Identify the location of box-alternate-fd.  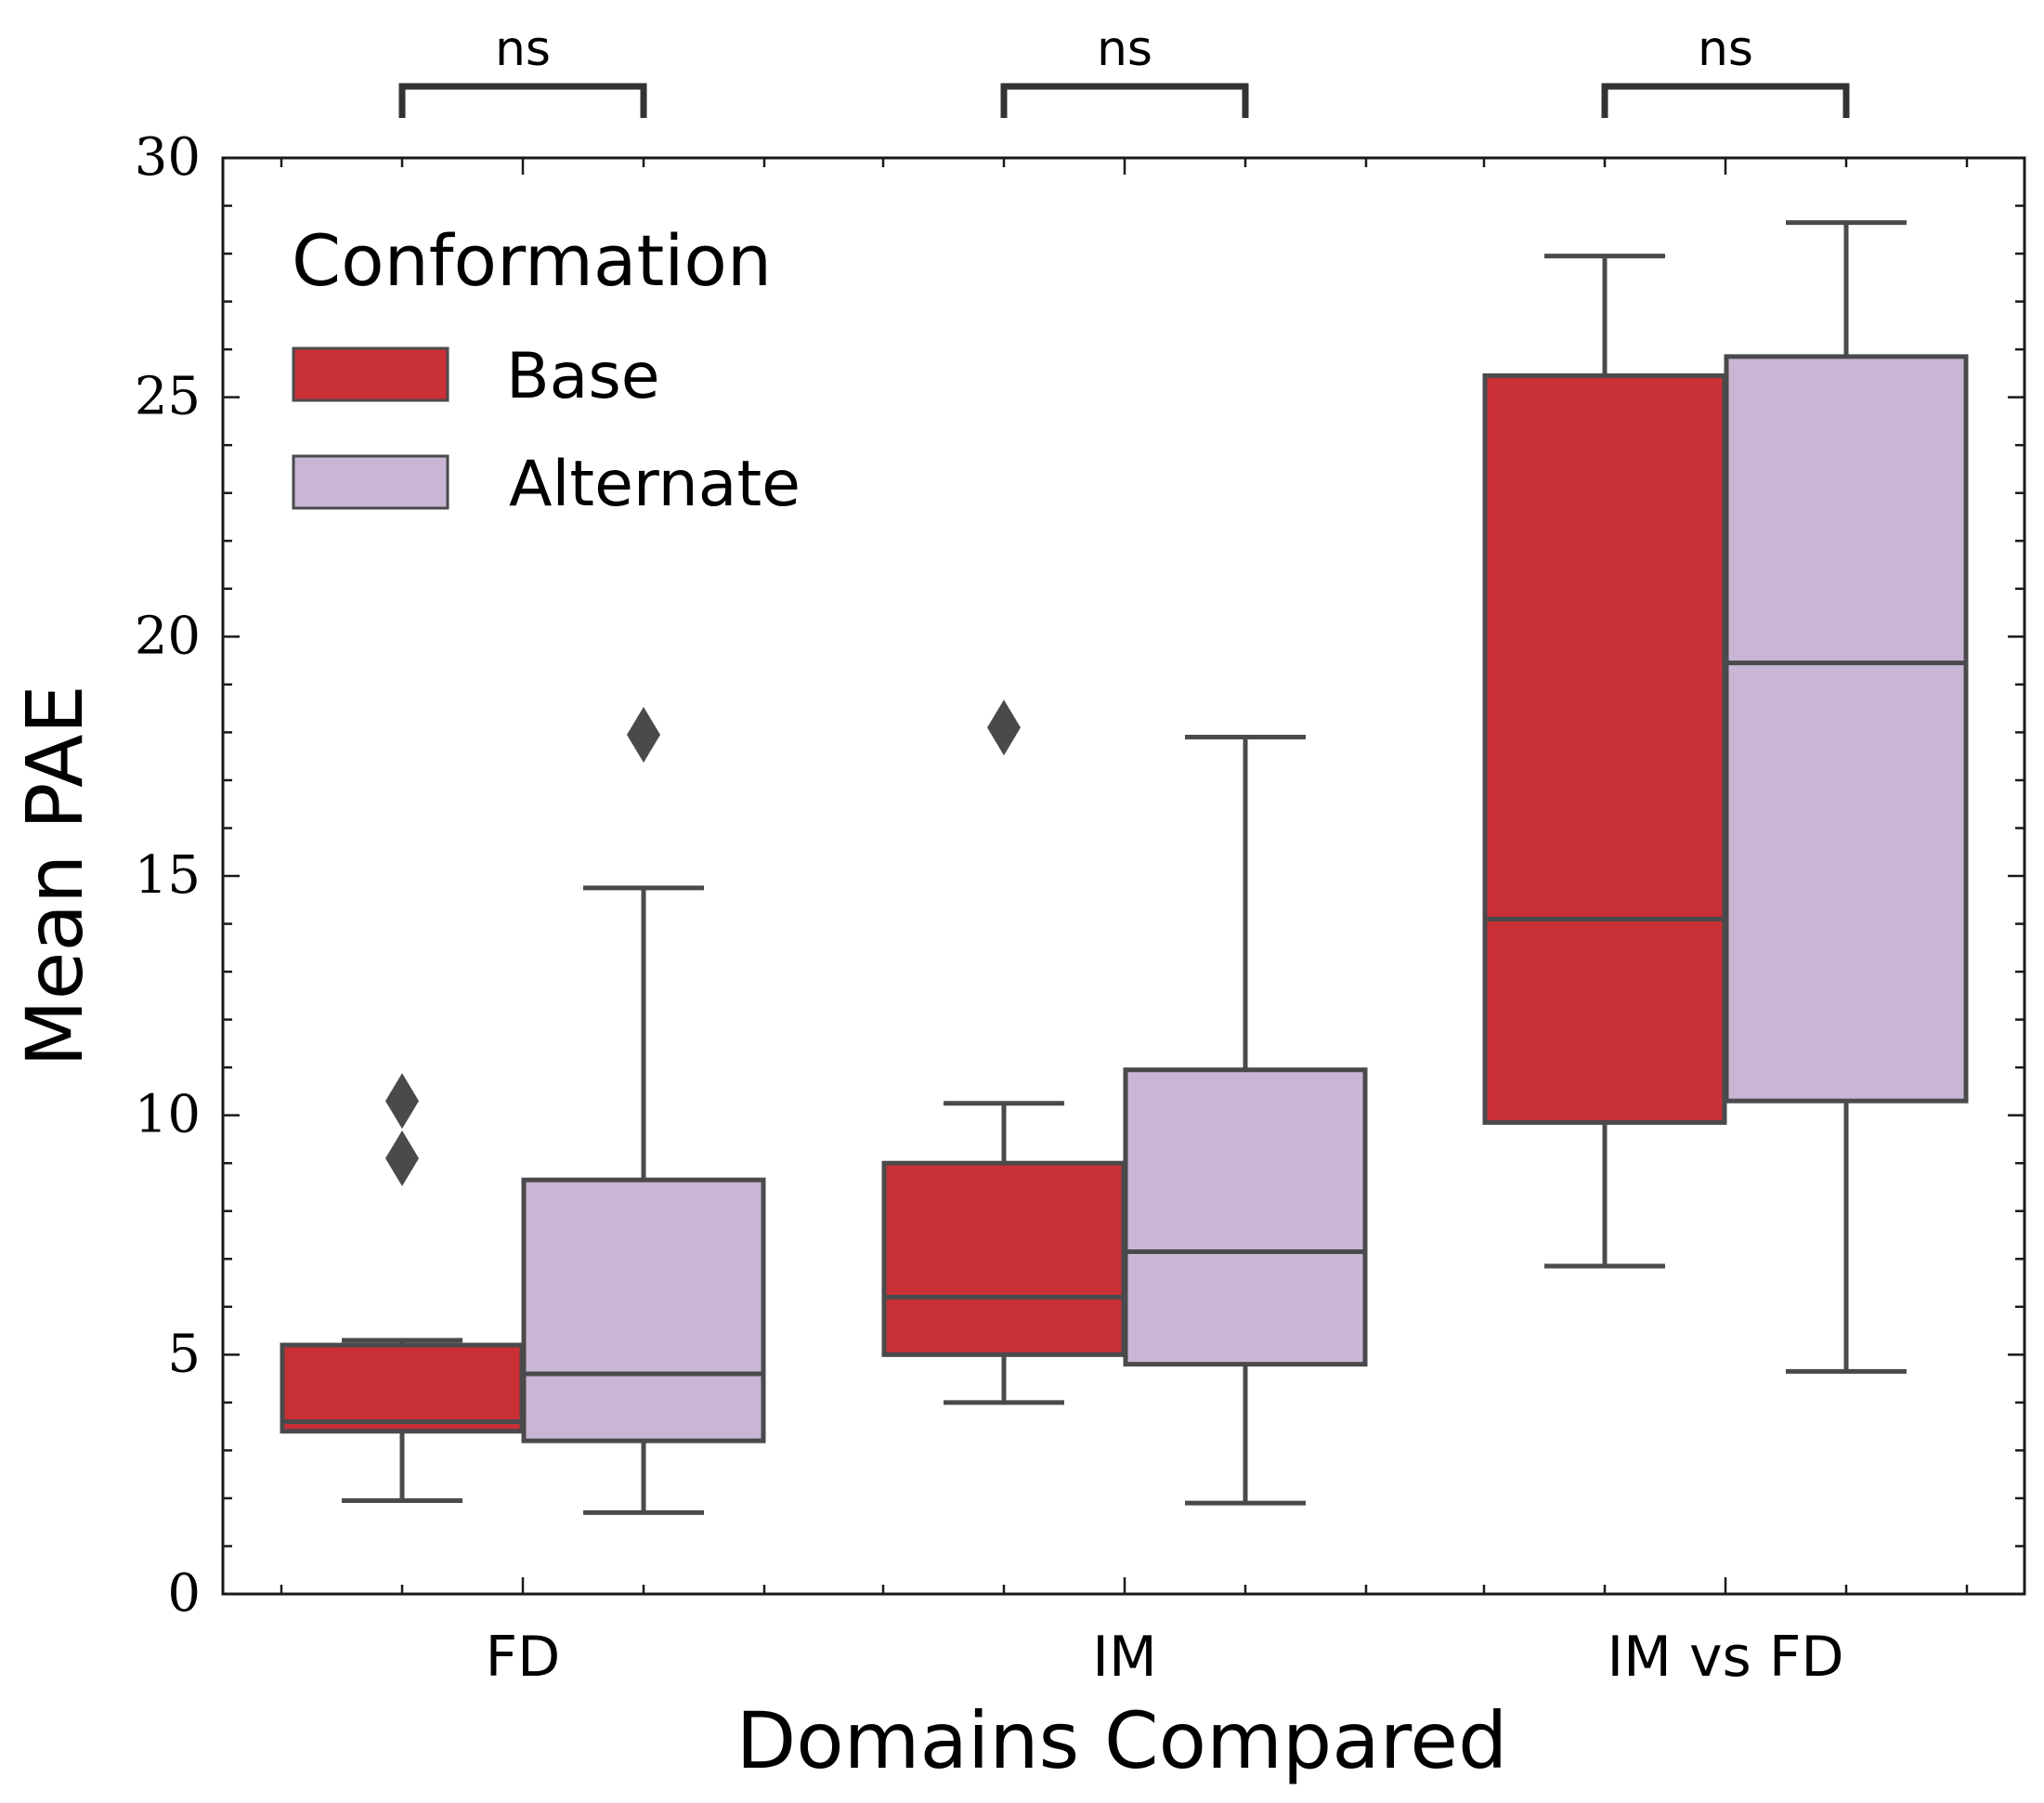
(643, 1110).